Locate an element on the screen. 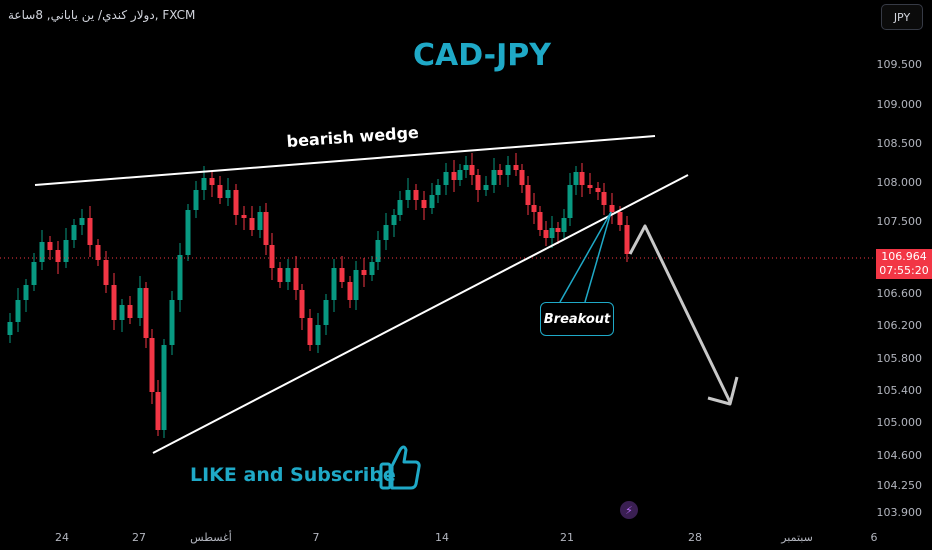  price-axis-label: 108.500 is located at coordinates (899, 143).